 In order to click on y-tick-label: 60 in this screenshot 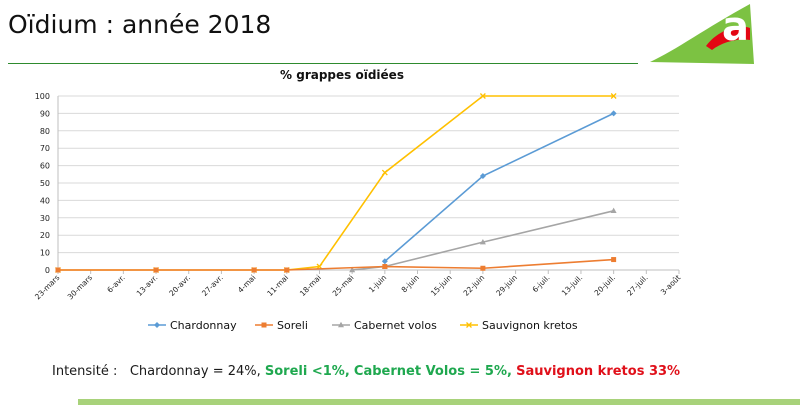, I will do `click(45, 166)`.